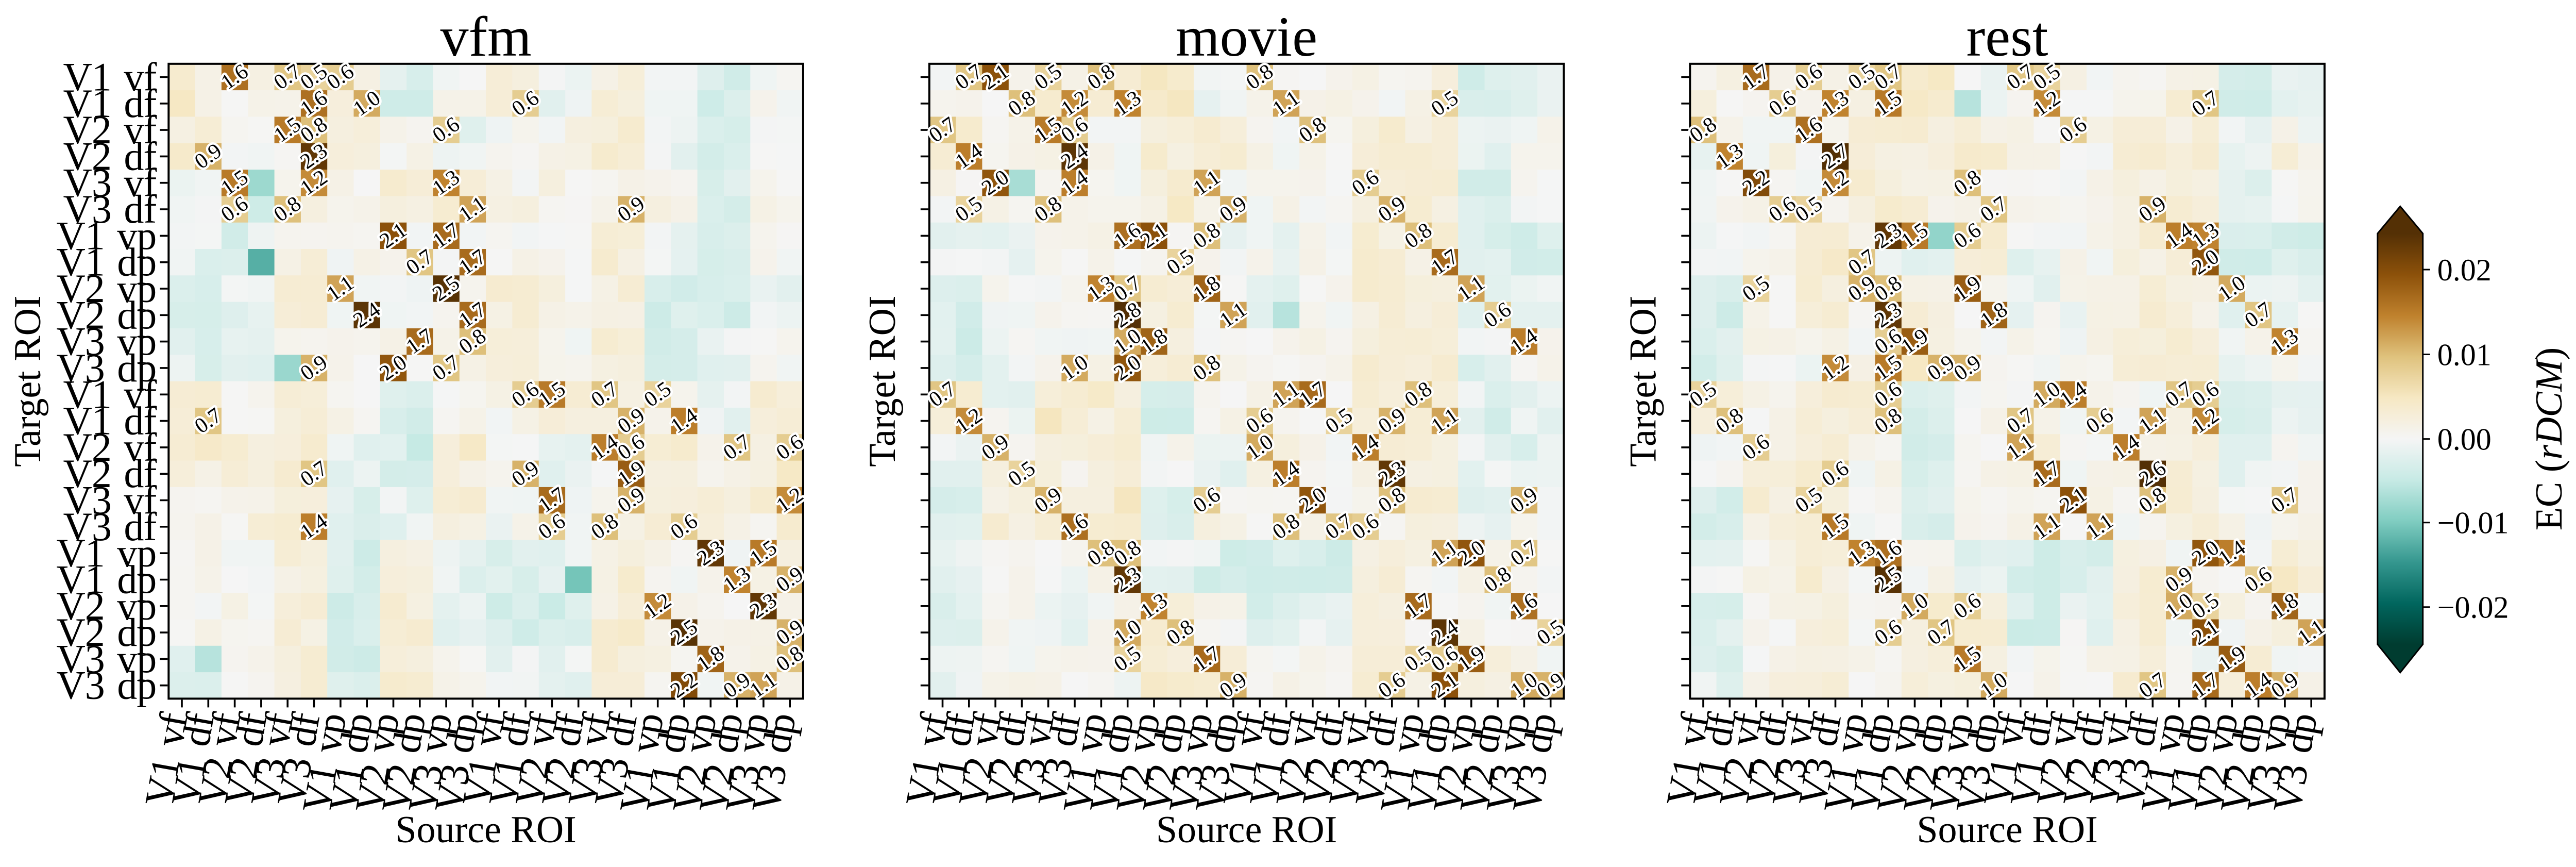 Image resolution: width=2576 pixels, height=867 pixels. Describe the element at coordinates (2464, 355) in the screenshot. I see `svg-text: 0.01` at that location.